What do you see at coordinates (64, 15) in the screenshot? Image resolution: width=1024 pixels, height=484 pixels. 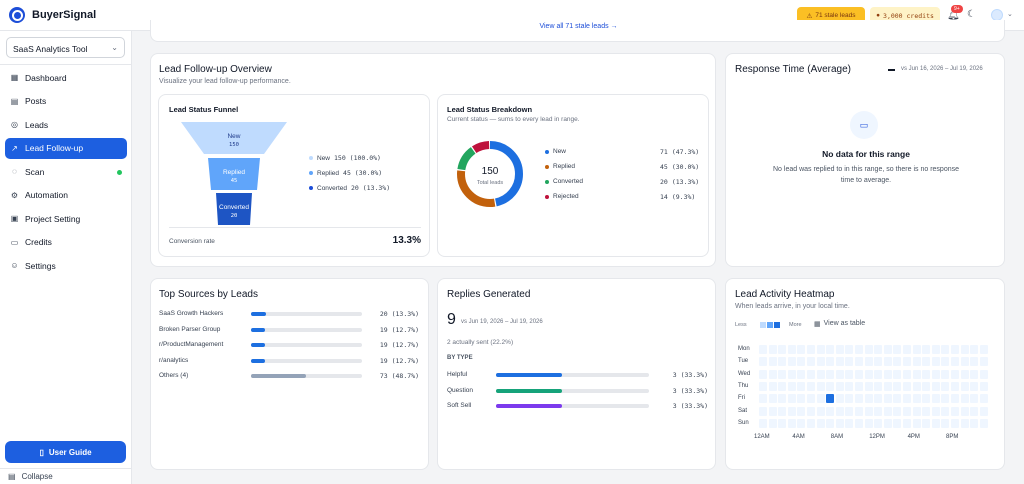 I see `brand-name: BuyerSignal` at bounding box center [64, 15].